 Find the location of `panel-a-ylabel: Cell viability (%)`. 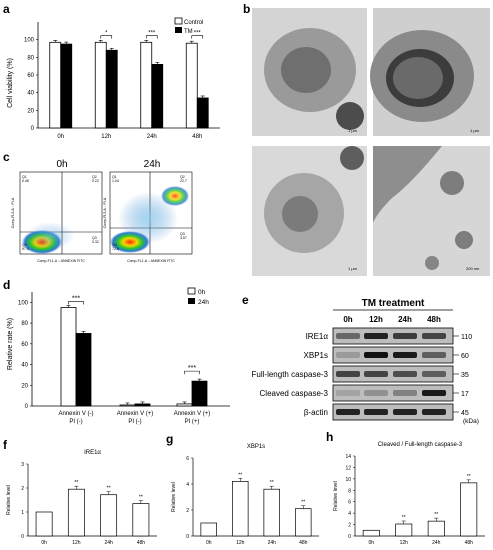

panel-a-ylabel: Cell viability (%) is located at coordinates (10, 83).